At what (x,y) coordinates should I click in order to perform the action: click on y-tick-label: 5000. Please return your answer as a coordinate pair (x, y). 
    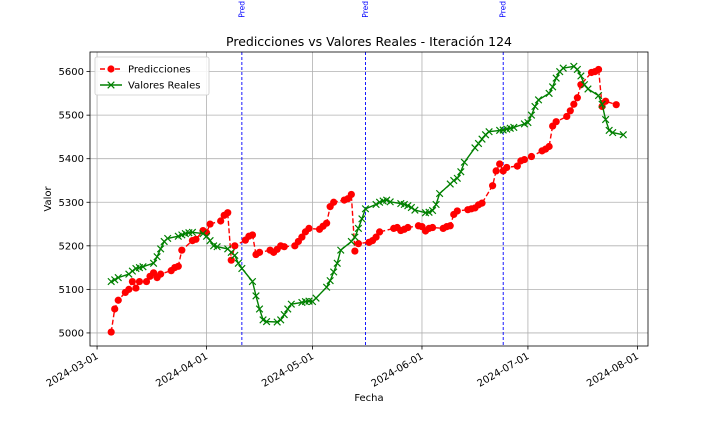
    Looking at the image, I should click on (71, 333).